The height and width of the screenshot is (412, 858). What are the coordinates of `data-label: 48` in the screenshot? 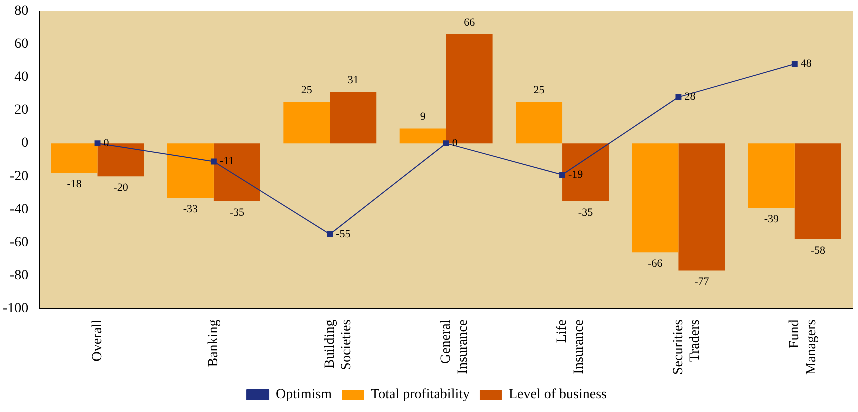 It's located at (806, 64).